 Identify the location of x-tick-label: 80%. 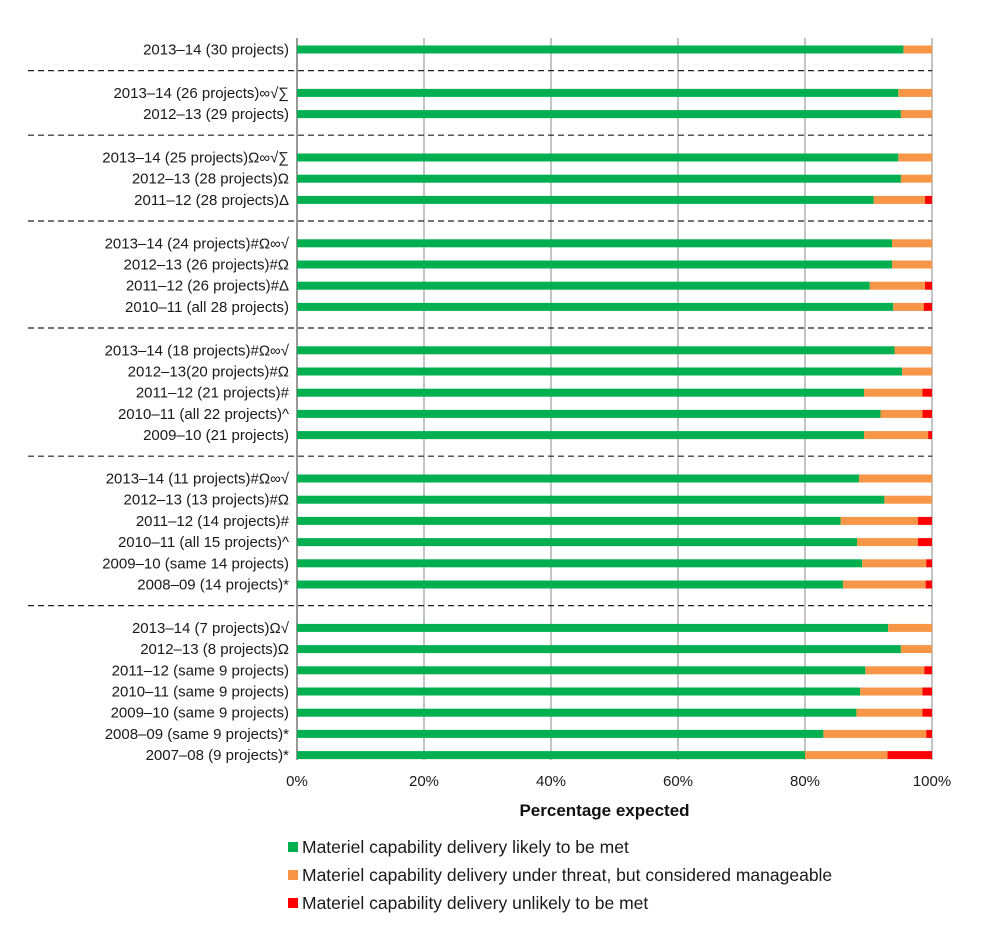
(805, 781).